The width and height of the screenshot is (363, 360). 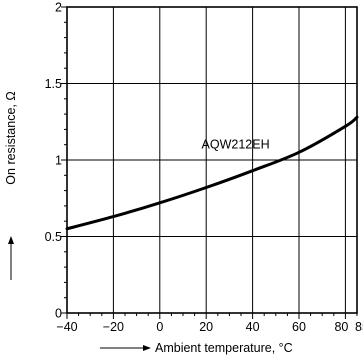 I want to click on y-tick-label: 1.5, so click(x=53, y=84).